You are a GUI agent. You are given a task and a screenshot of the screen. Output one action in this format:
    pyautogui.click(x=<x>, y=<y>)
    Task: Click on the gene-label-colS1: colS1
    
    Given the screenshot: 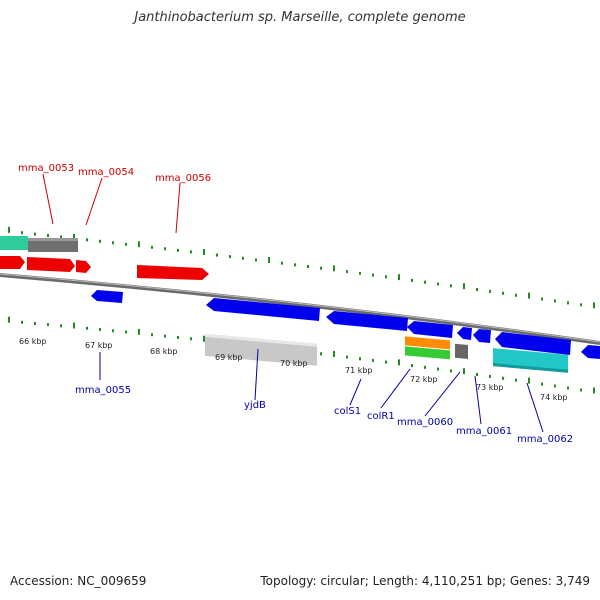 What is the action you would take?
    pyautogui.click(x=347, y=411)
    